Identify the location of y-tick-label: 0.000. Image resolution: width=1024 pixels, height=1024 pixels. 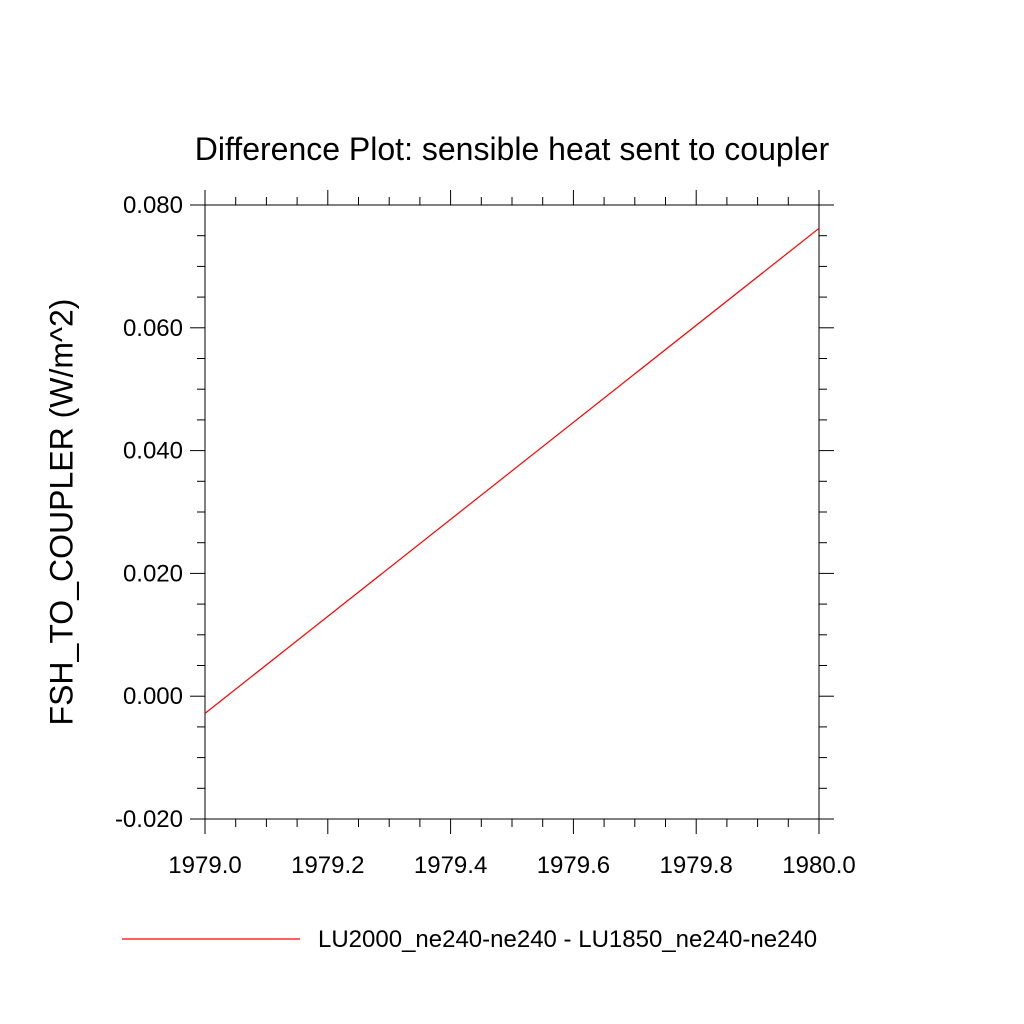
(153, 696).